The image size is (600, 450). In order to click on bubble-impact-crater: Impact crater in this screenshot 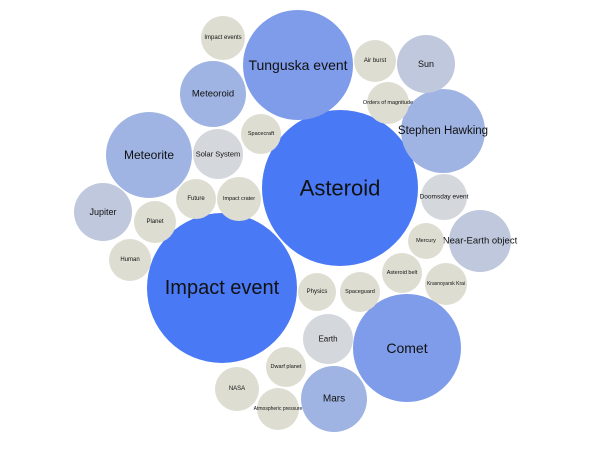, I will do `click(239, 199)`.